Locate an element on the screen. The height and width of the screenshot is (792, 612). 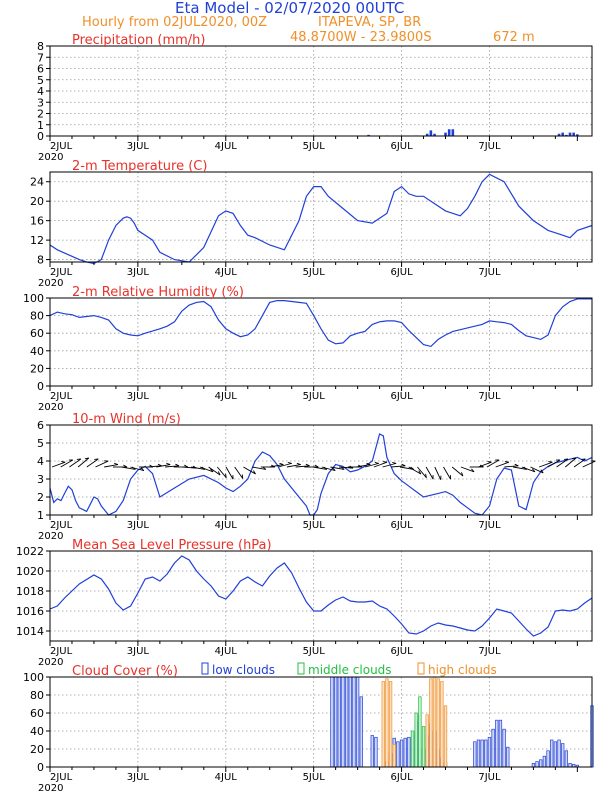
y-tick-label: 5 is located at coordinates (40, 443).